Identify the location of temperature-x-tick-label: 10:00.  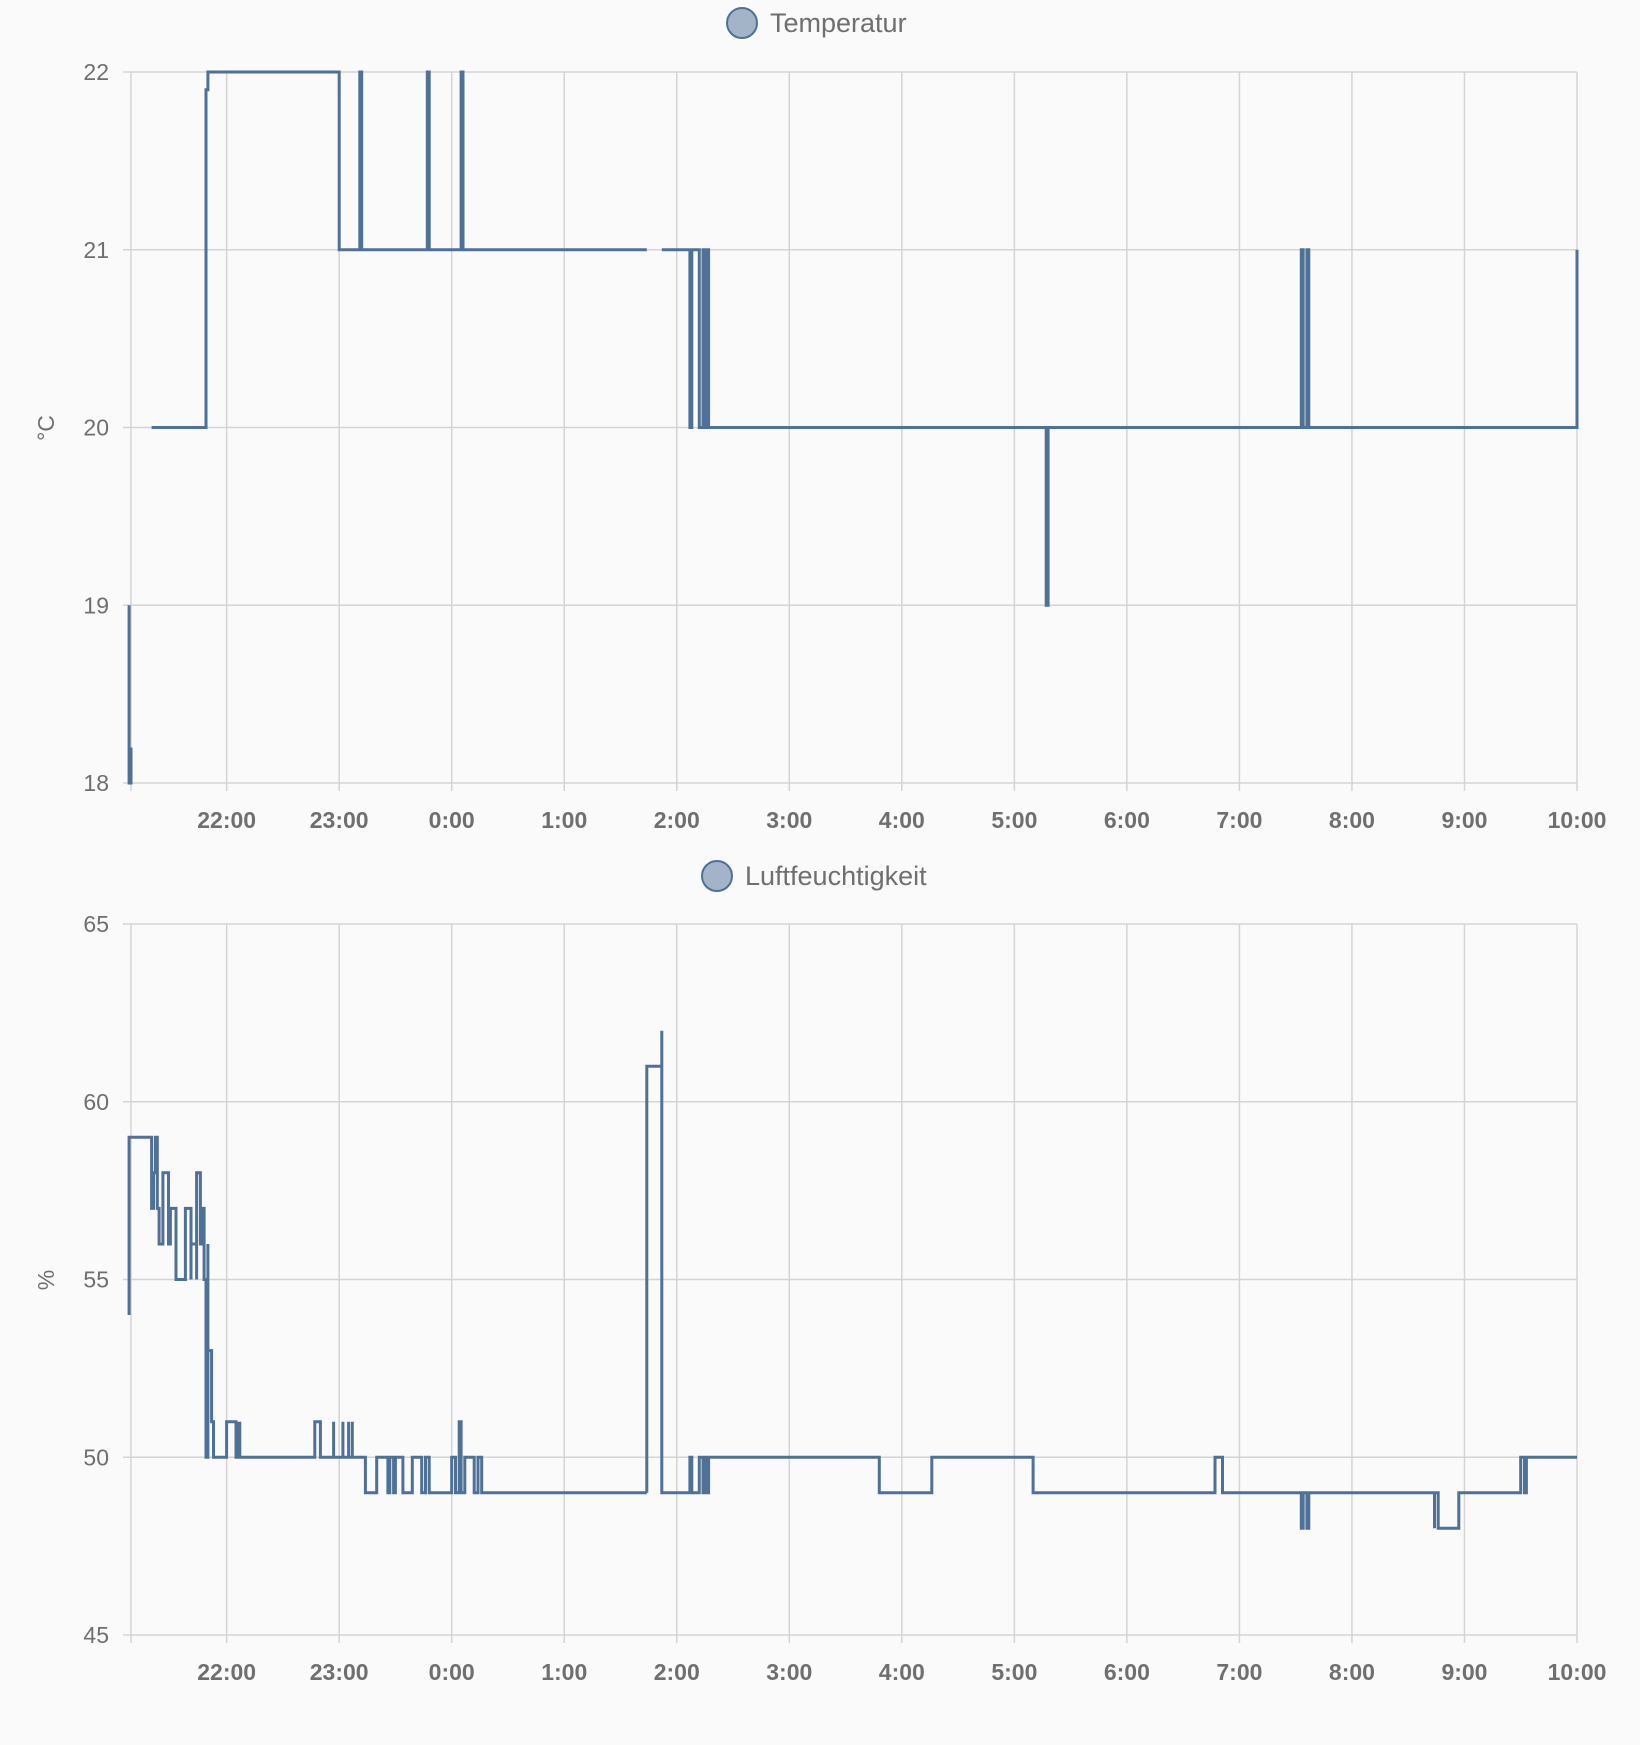
(1577, 820).